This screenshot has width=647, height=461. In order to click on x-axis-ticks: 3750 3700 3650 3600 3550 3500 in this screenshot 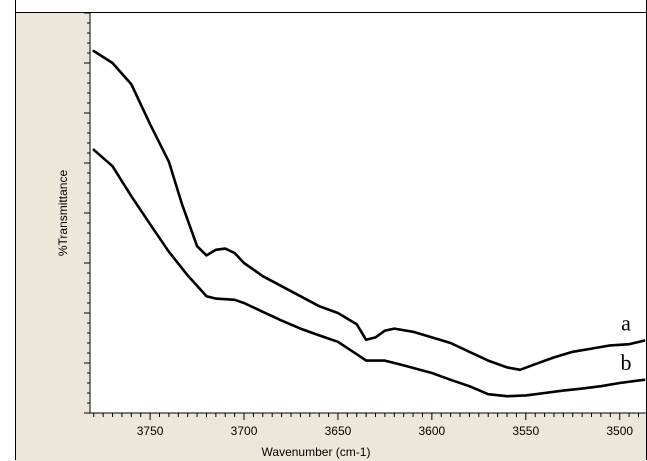, I will do `click(366, 425)`.